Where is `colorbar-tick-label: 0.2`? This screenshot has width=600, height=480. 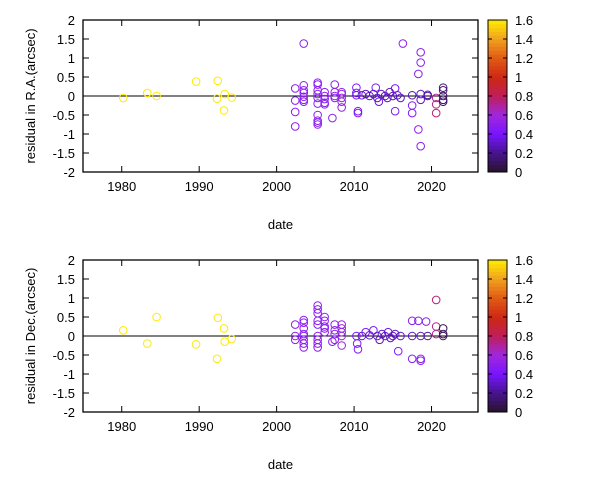 colorbar-tick-label: 0.2 is located at coordinates (524, 153).